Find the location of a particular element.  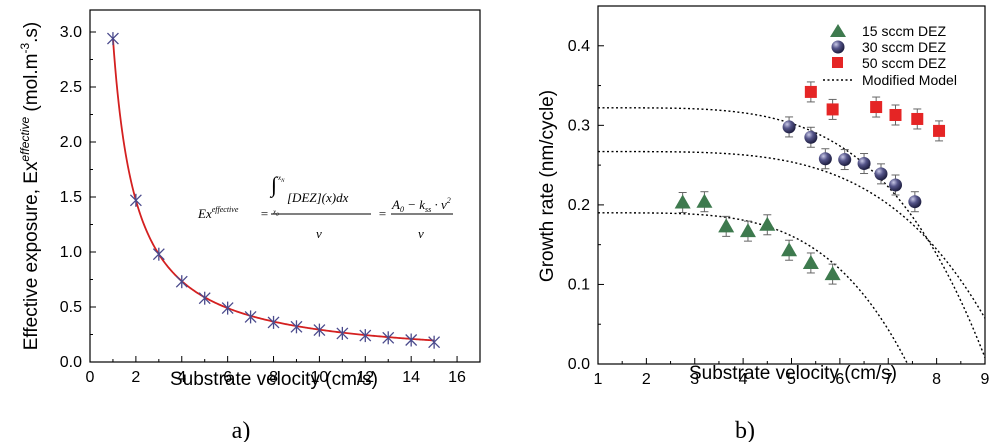

equation-int-upper: x is located at coordinates (279, 178).